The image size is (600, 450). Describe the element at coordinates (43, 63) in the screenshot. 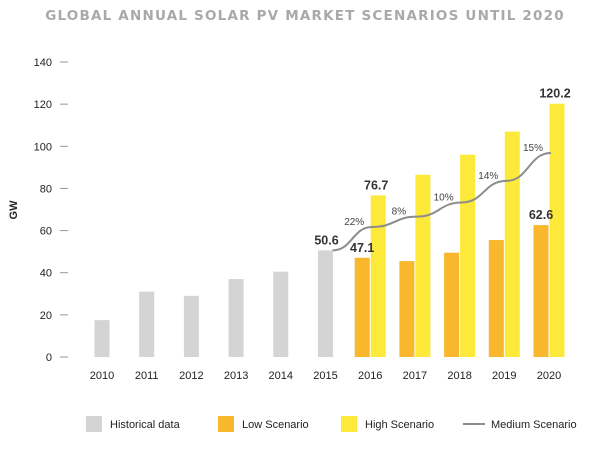

I see `y-tick-label: 140` at that location.